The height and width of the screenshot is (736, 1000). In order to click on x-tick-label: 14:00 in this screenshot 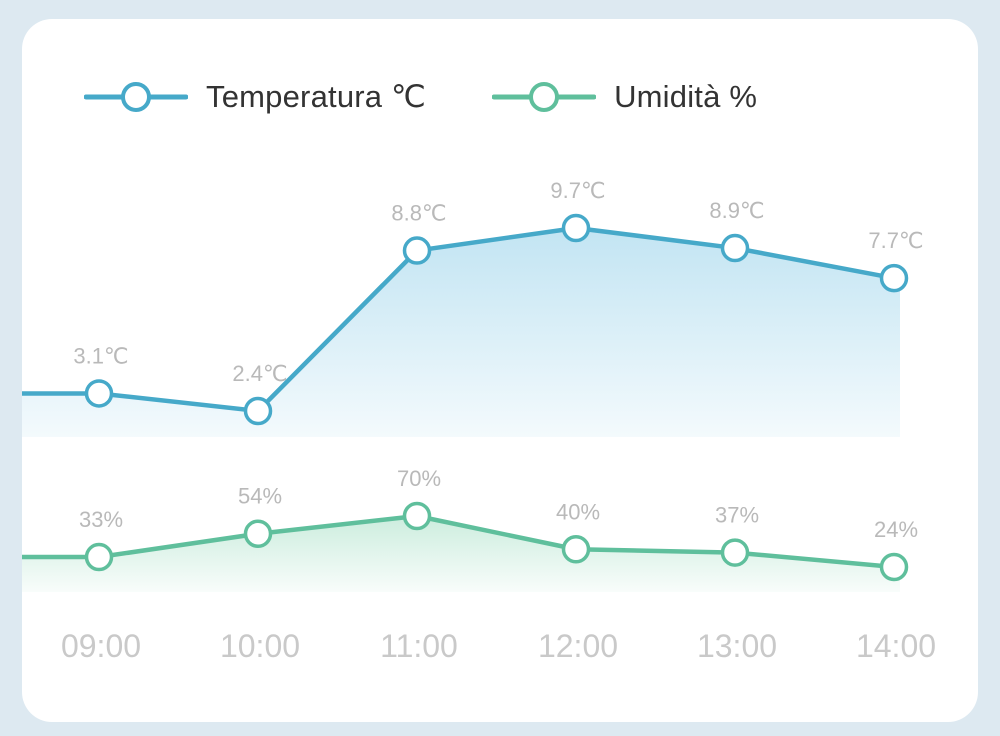, I will do `click(896, 646)`.